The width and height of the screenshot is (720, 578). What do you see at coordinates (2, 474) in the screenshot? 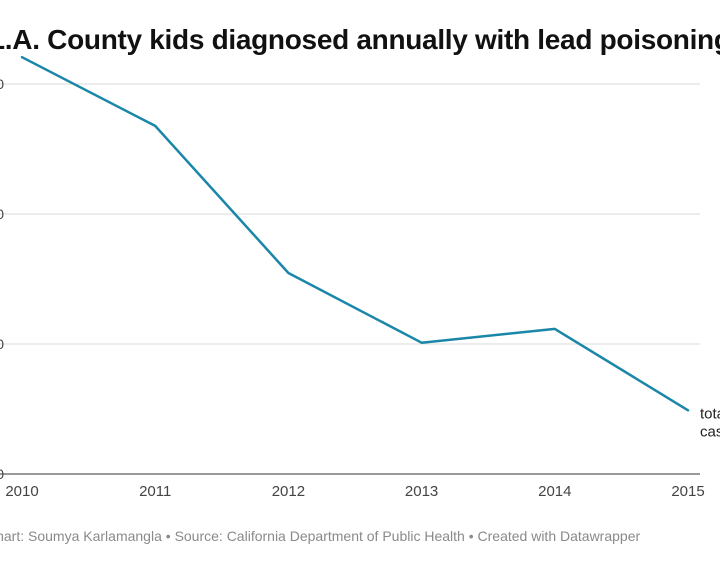
I see `y-tick-label: 0` at bounding box center [2, 474].